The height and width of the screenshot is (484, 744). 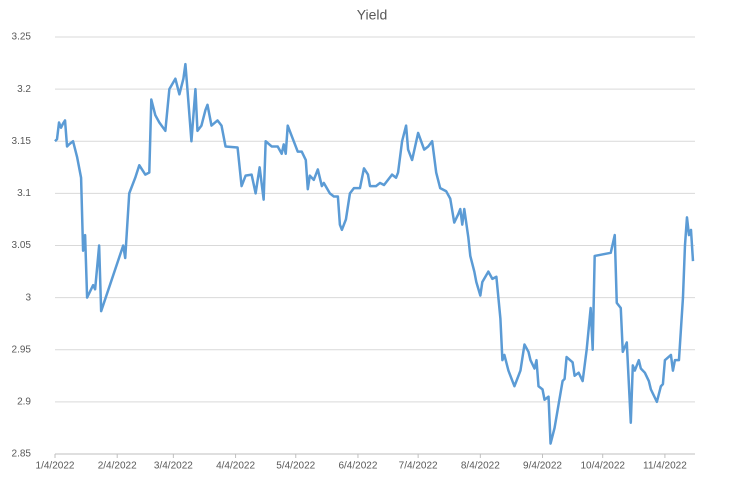 What do you see at coordinates (173, 466) in the screenshot?
I see `x-tick-label: 3/4/2022` at bounding box center [173, 466].